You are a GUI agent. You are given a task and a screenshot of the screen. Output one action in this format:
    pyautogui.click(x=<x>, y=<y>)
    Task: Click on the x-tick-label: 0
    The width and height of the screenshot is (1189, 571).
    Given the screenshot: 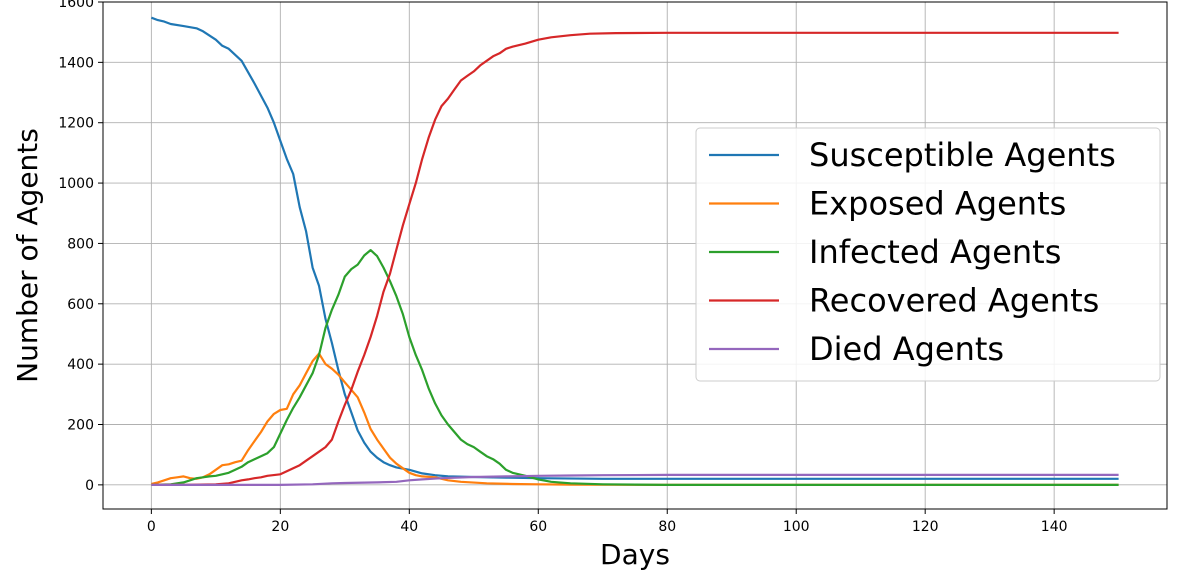 What is the action you would take?
    pyautogui.click(x=151, y=527)
    